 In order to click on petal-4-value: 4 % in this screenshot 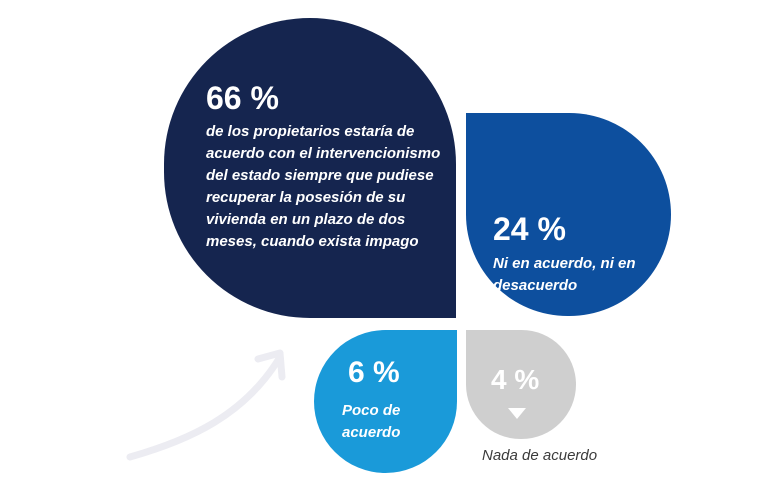, I will do `click(515, 379)`.